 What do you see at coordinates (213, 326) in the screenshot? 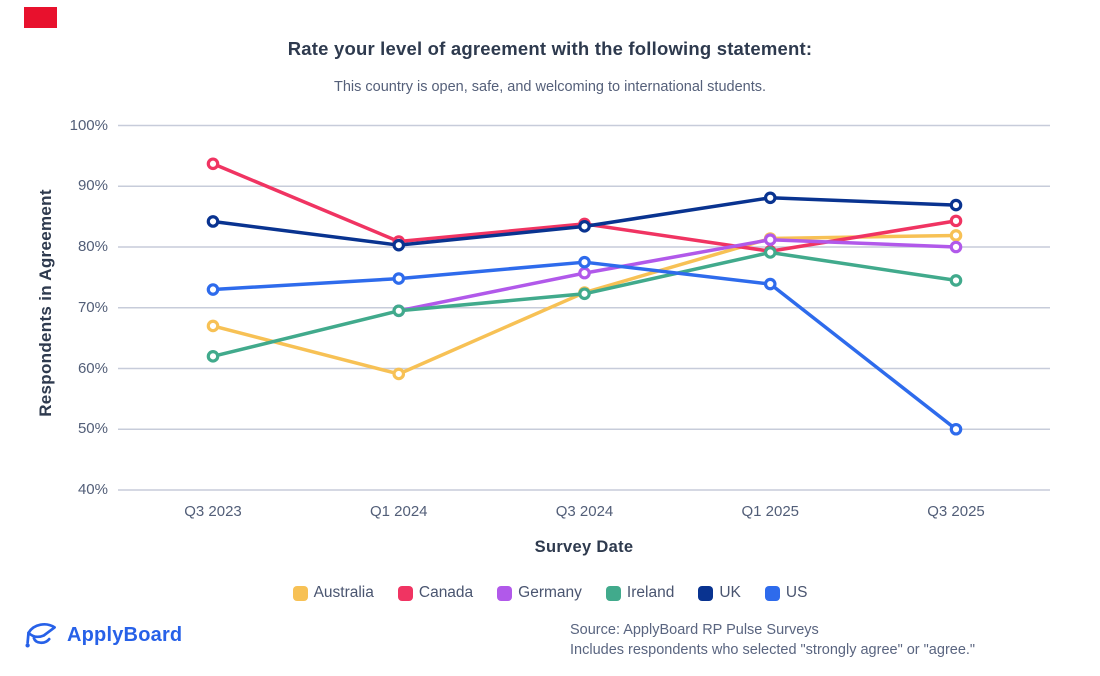
I see `data-point-australia-q3-2023` at bounding box center [213, 326].